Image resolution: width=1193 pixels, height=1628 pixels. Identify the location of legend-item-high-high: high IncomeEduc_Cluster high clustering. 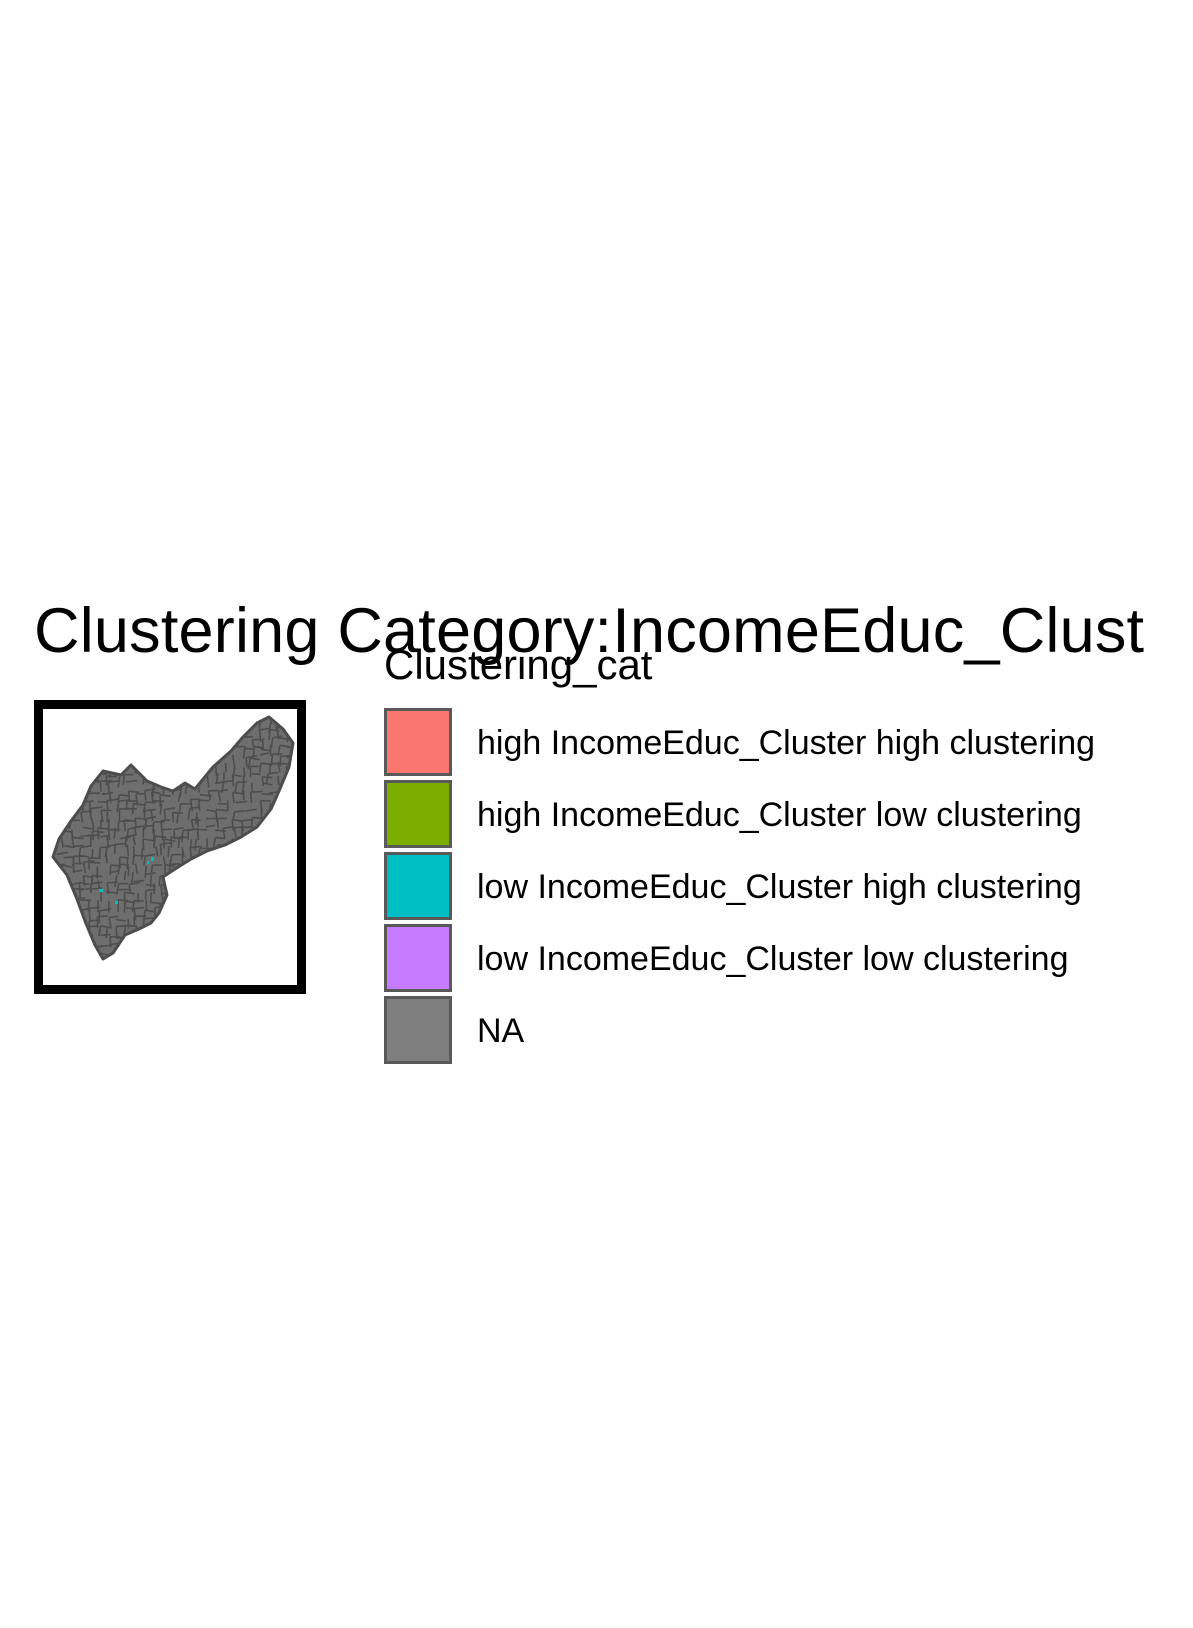
(774, 744).